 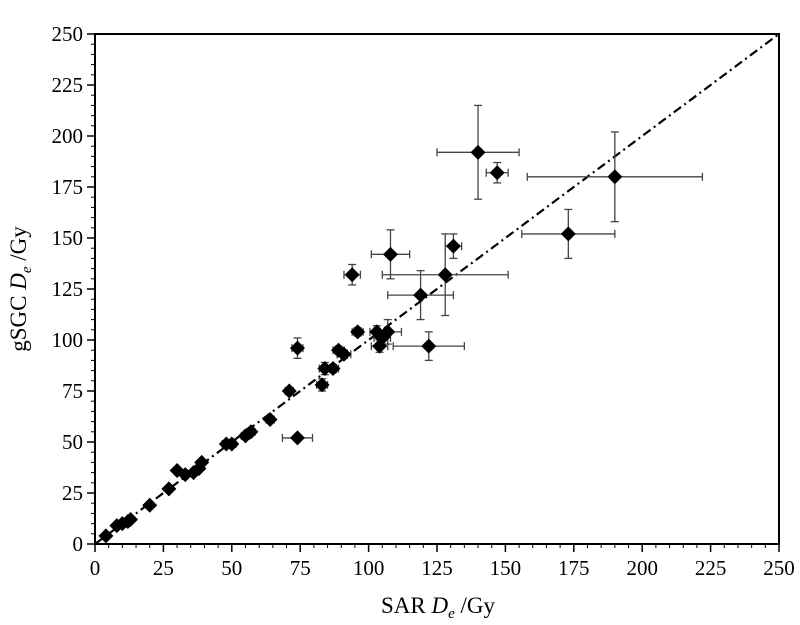 What do you see at coordinates (20, 289) in the screenshot?
I see `y-axis-title: gSGC De /Gy` at bounding box center [20, 289].